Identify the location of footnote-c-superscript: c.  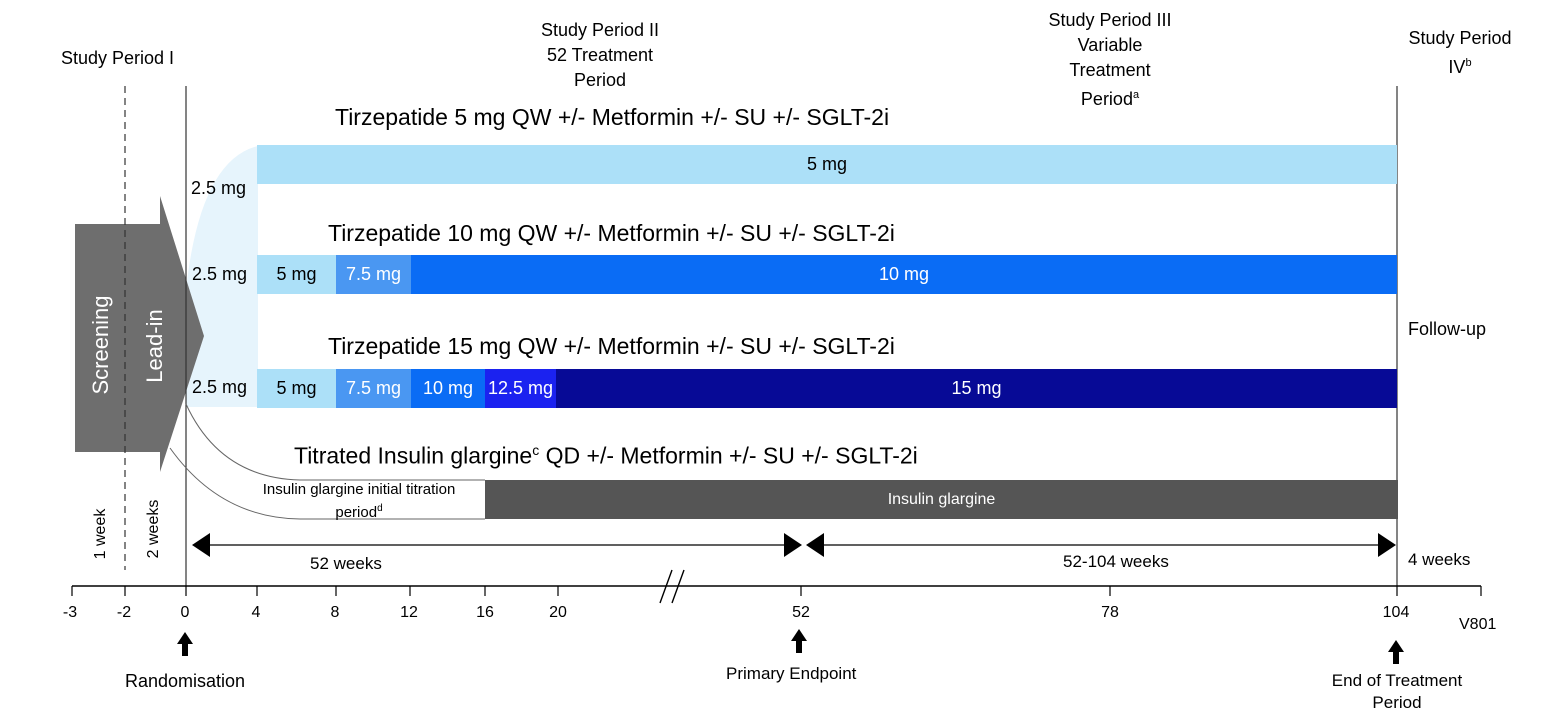
(536, 450).